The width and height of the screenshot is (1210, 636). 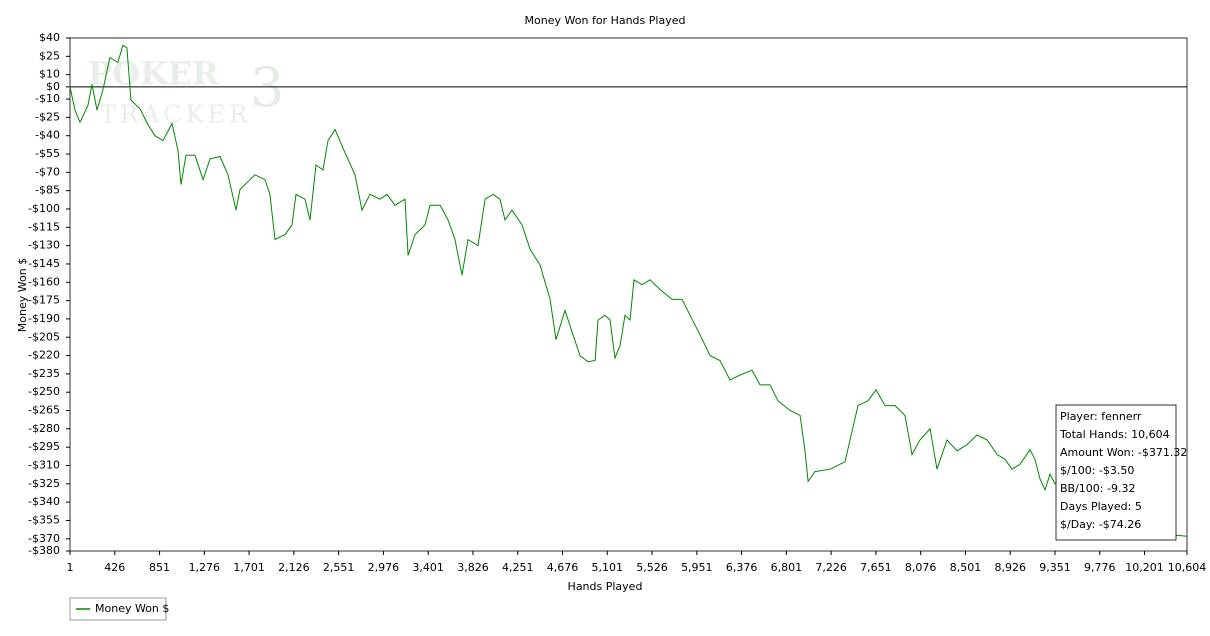 What do you see at coordinates (1010, 567) in the screenshot?
I see `x-tick-label: 8,926` at bounding box center [1010, 567].